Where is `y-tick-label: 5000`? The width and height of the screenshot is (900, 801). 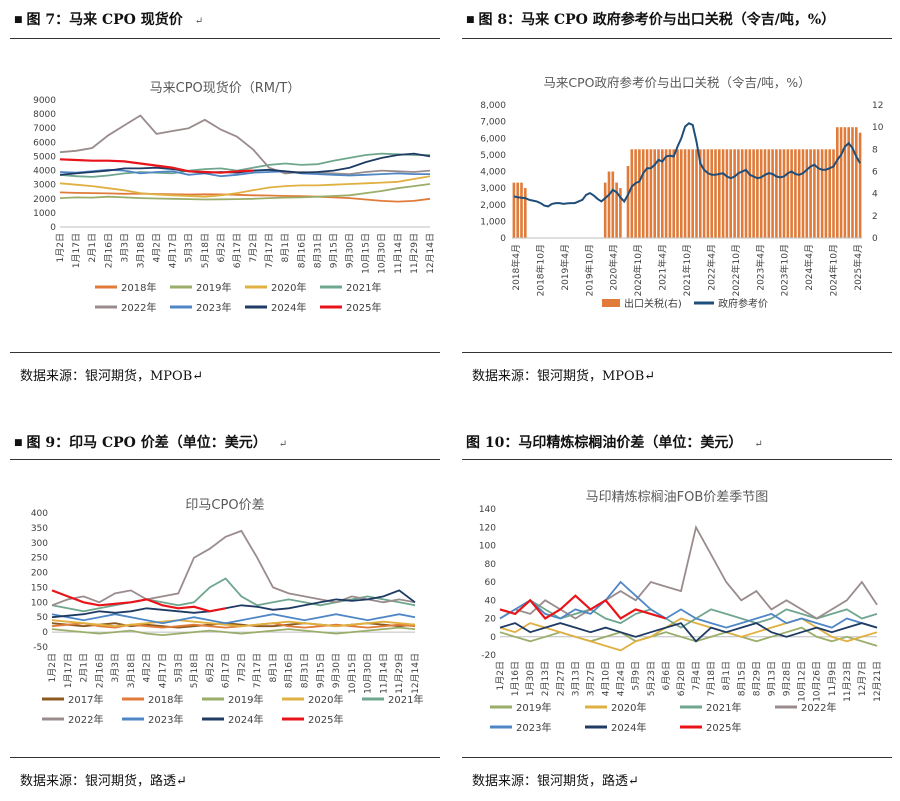
y-tick-label: 5000 is located at coordinates (44, 157).